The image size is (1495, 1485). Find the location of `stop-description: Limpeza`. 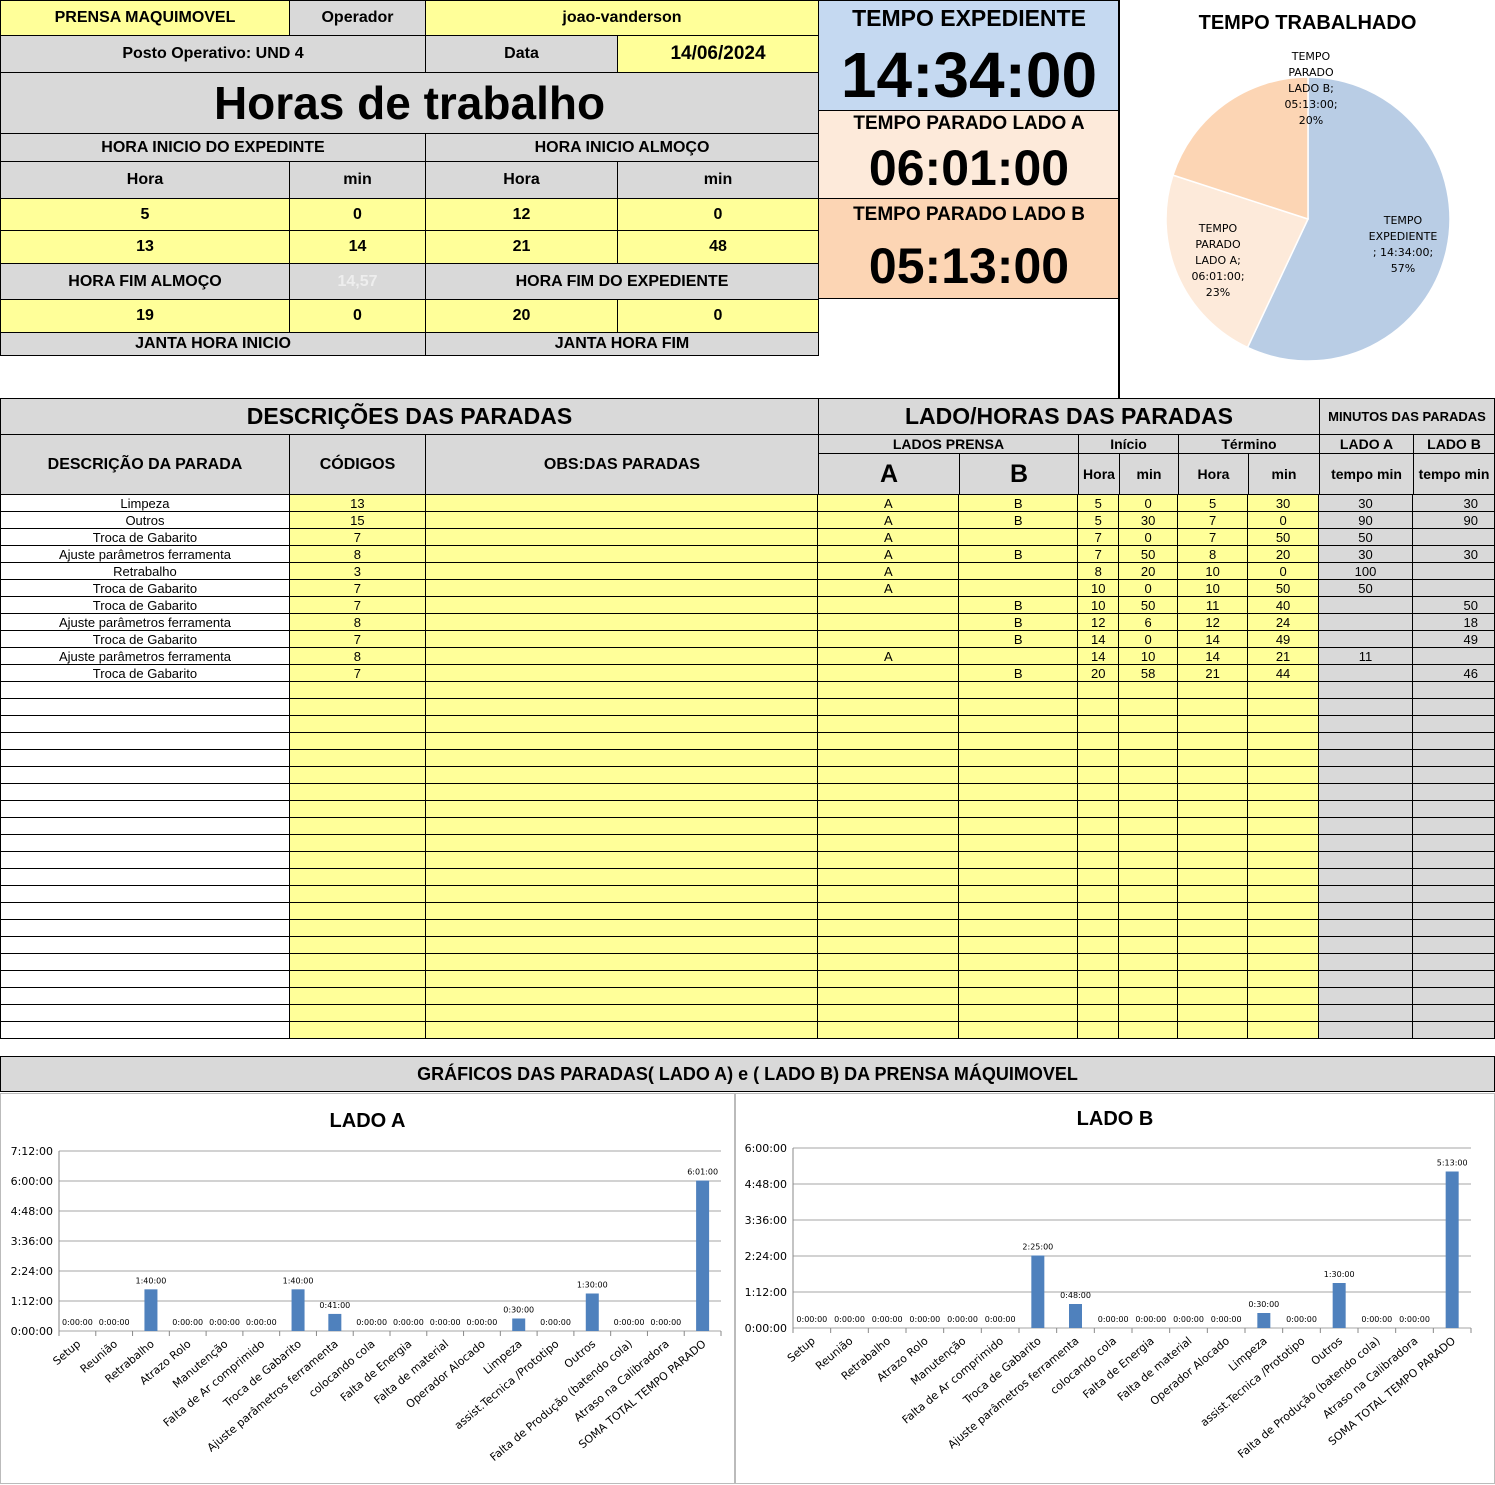

stop-description: Limpeza is located at coordinates (145, 503).